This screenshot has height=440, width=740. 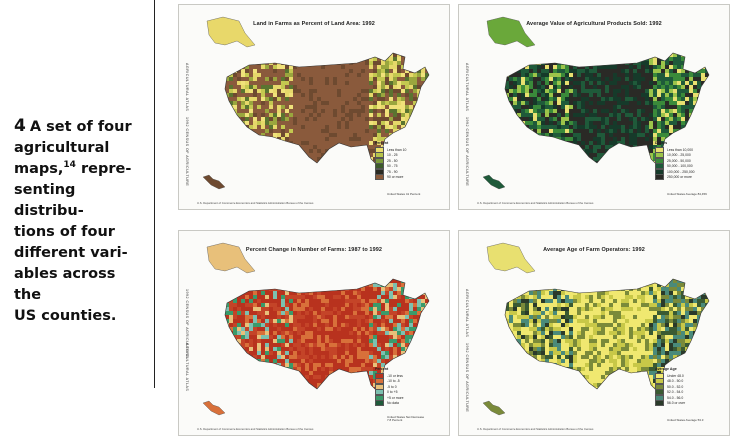 I want to click on caption-line: maps,, so click(x=39, y=169).